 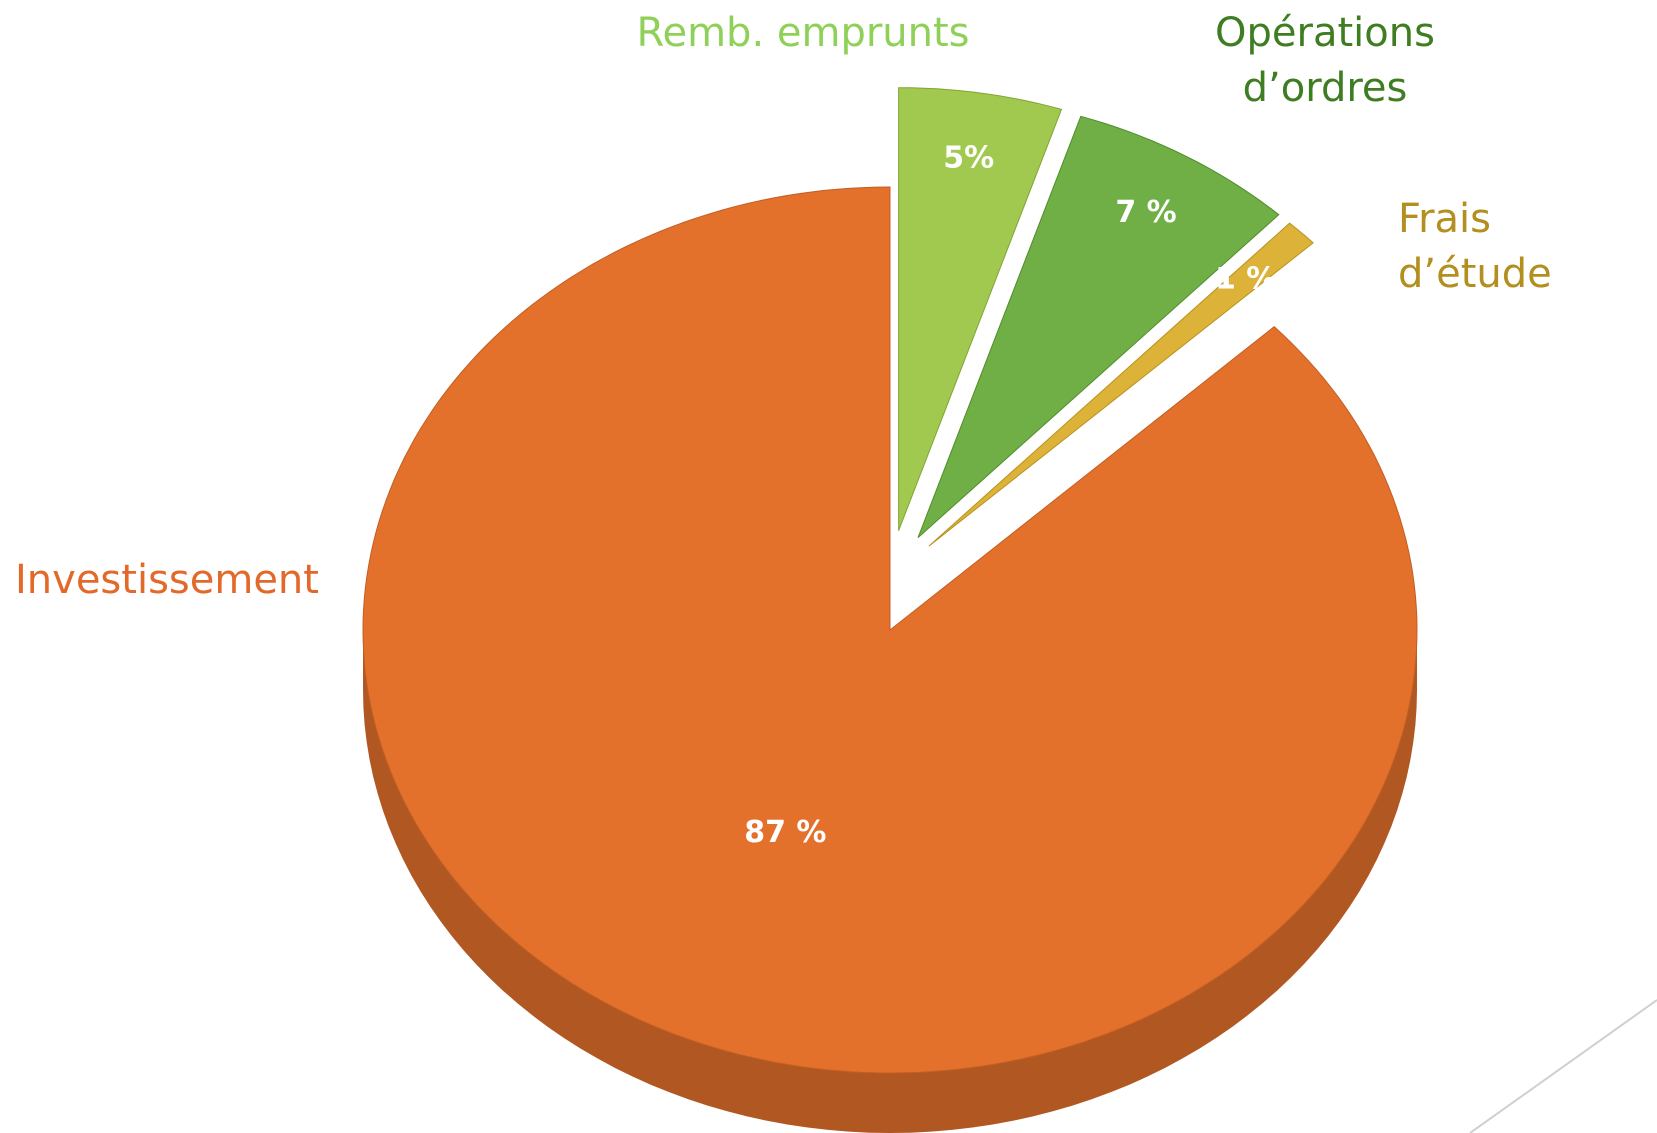 I want to click on category-label: Investissement, so click(x=167, y=580).